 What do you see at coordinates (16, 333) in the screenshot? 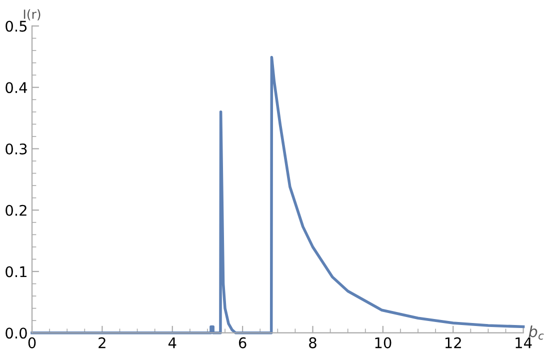
I see `y-tick-label: 0.0` at bounding box center [16, 333].